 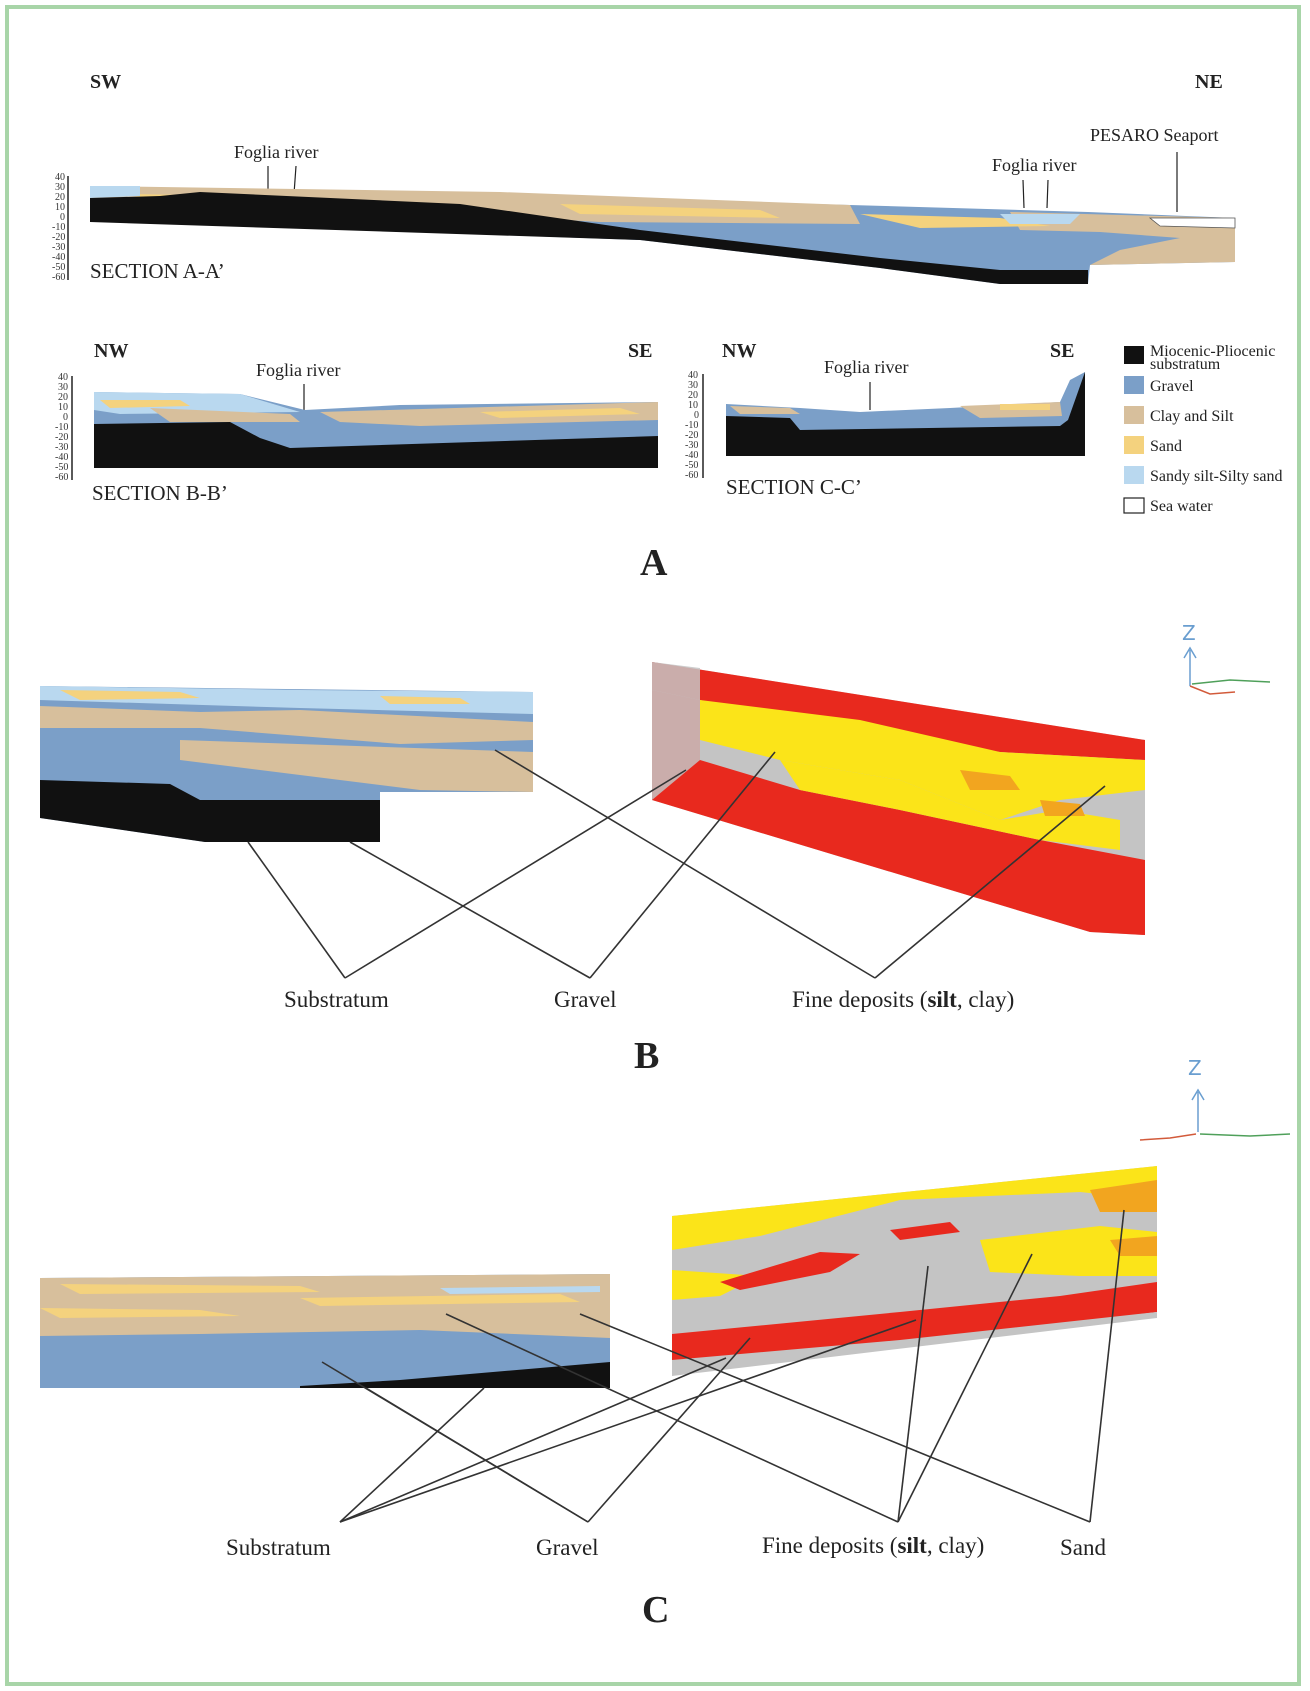 What do you see at coordinates (1134, 415) in the screenshot?
I see `legend-swatch-clay-silt` at bounding box center [1134, 415].